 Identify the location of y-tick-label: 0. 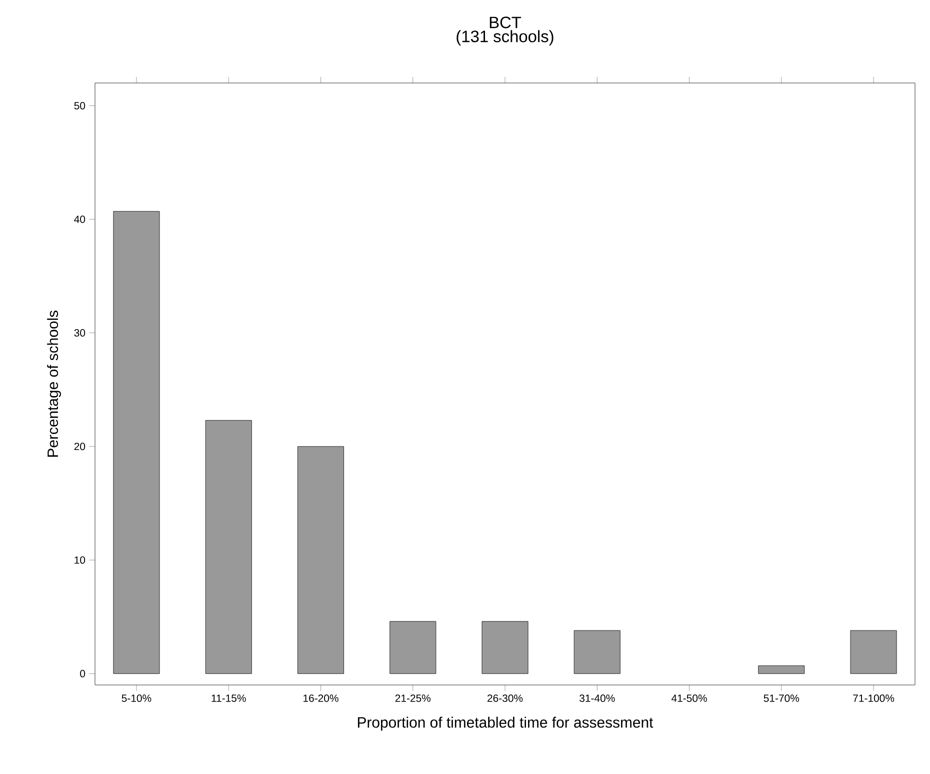
(83, 674).